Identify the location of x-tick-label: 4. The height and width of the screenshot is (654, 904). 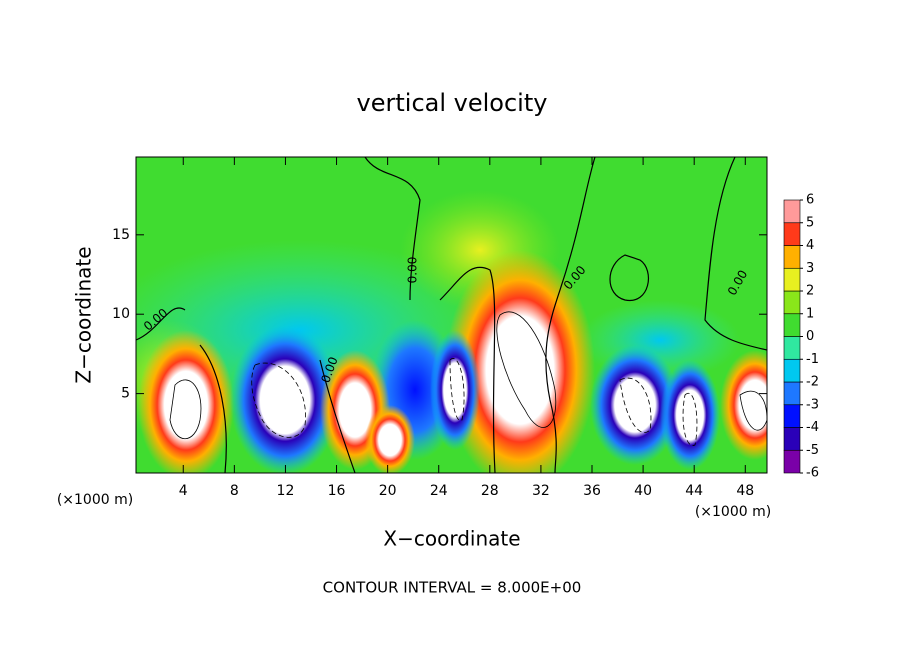
(183, 491).